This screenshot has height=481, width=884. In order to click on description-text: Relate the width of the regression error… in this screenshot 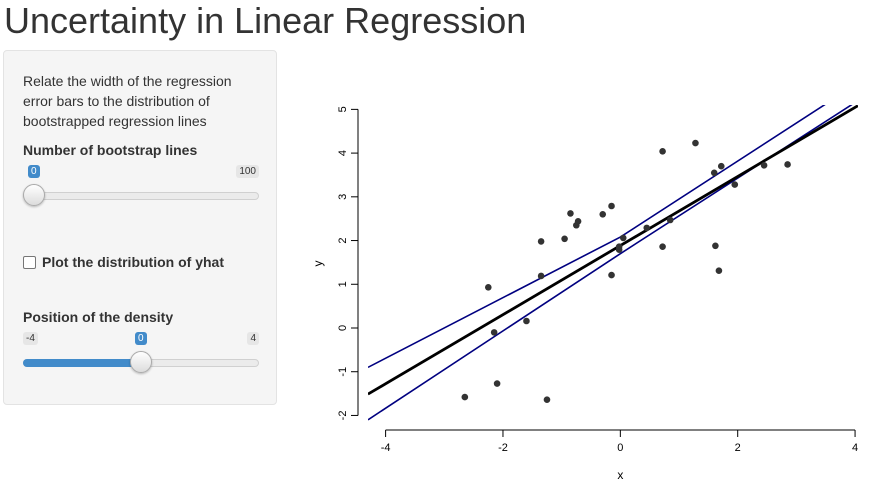, I will do `click(127, 101)`.